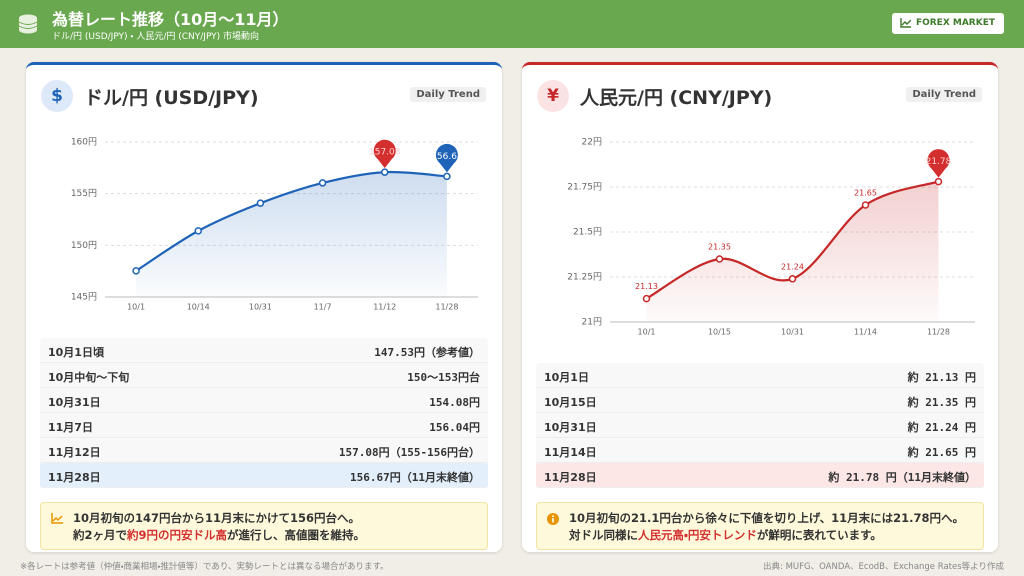  What do you see at coordinates (198, 307) in the screenshot?
I see `x-tick-label: 10/14` at bounding box center [198, 307].